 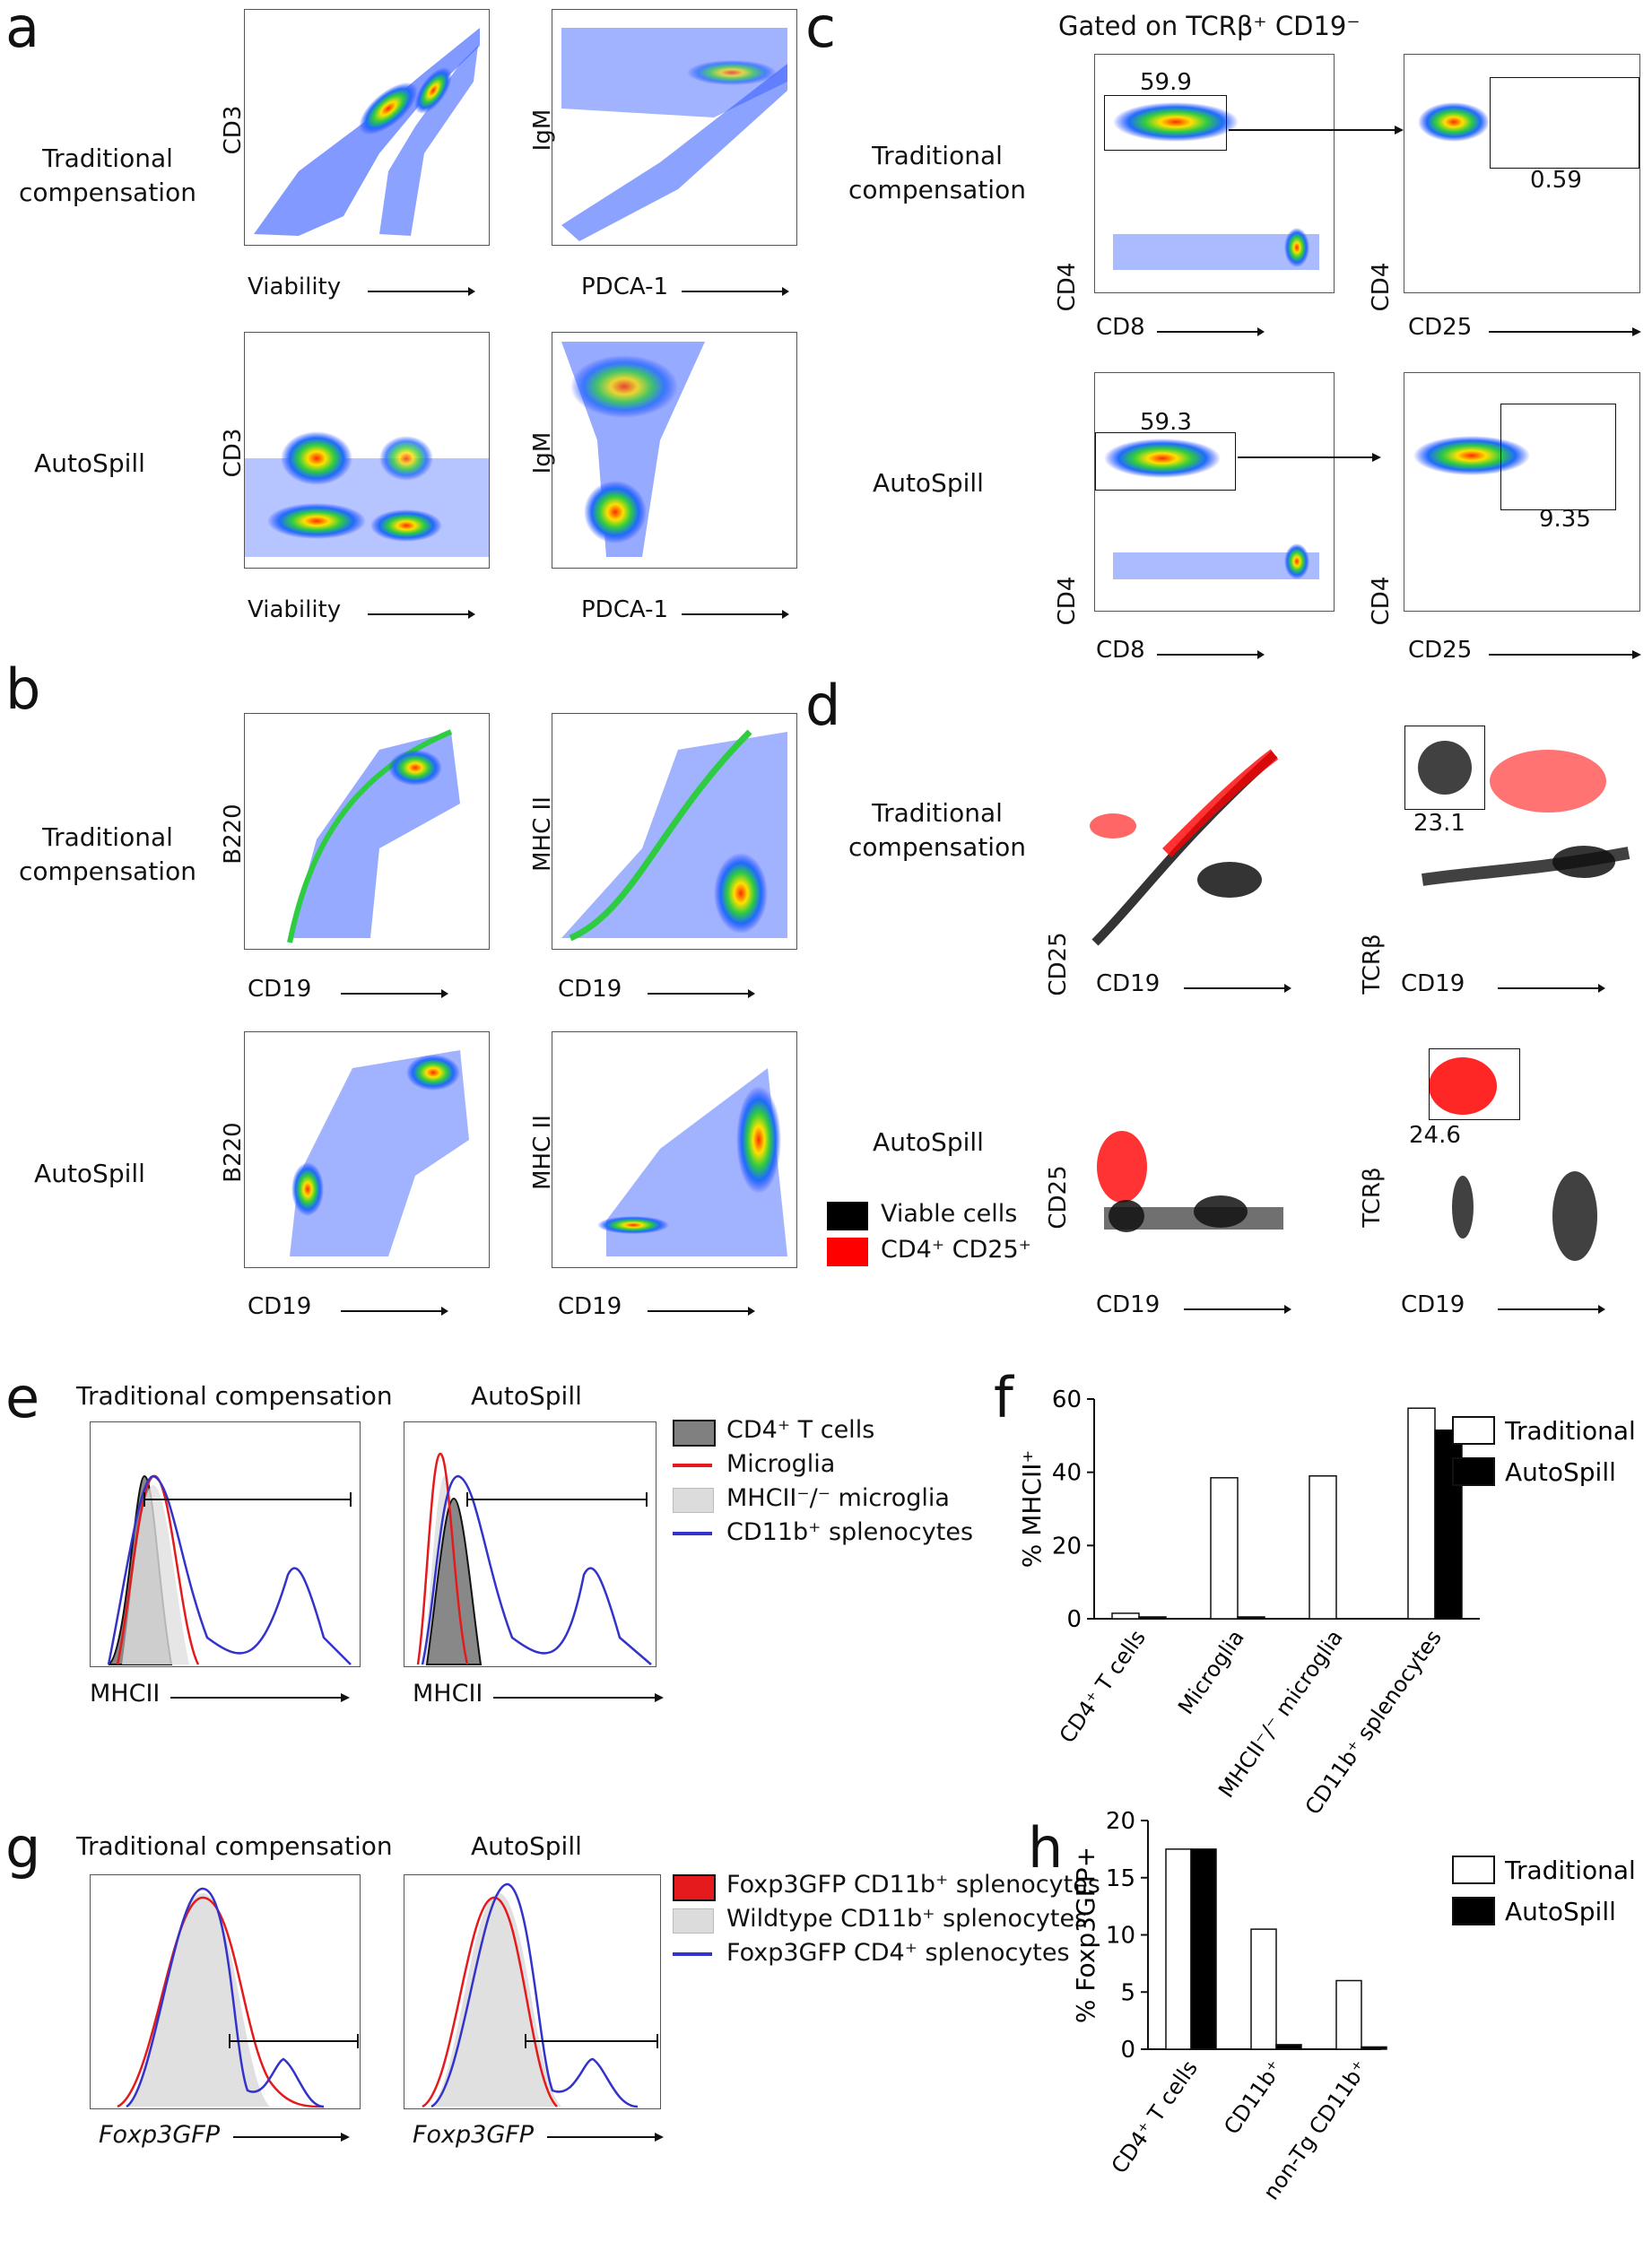 I want to click on scatter-plot-d4: 24.6, so click(x=1519, y=1160).